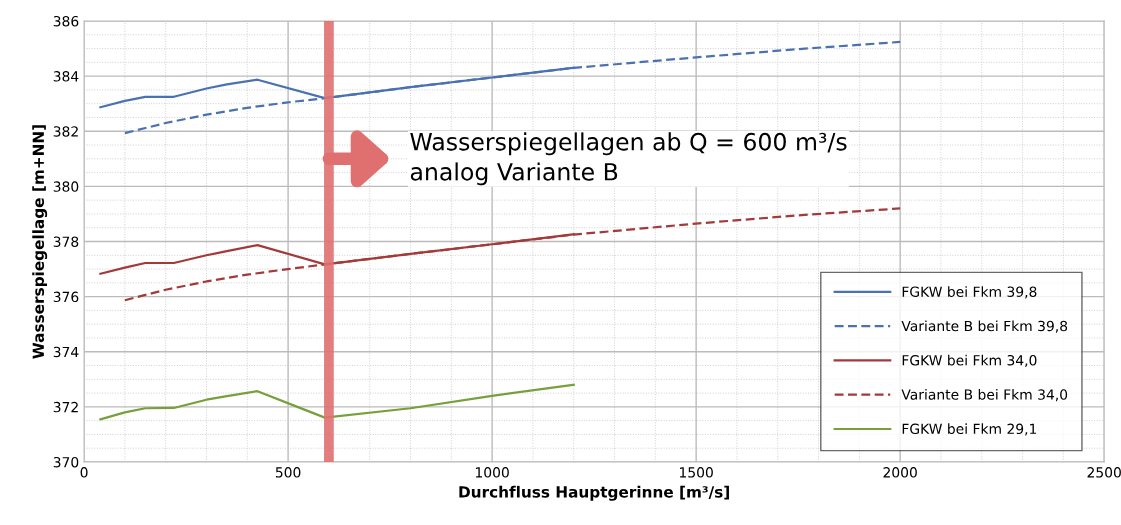 Image resolution: width=1121 pixels, height=525 pixels. What do you see at coordinates (594, 493) in the screenshot?
I see `x-axis-title: Durchfluss Hauptgerinne [m³/s]` at bounding box center [594, 493].